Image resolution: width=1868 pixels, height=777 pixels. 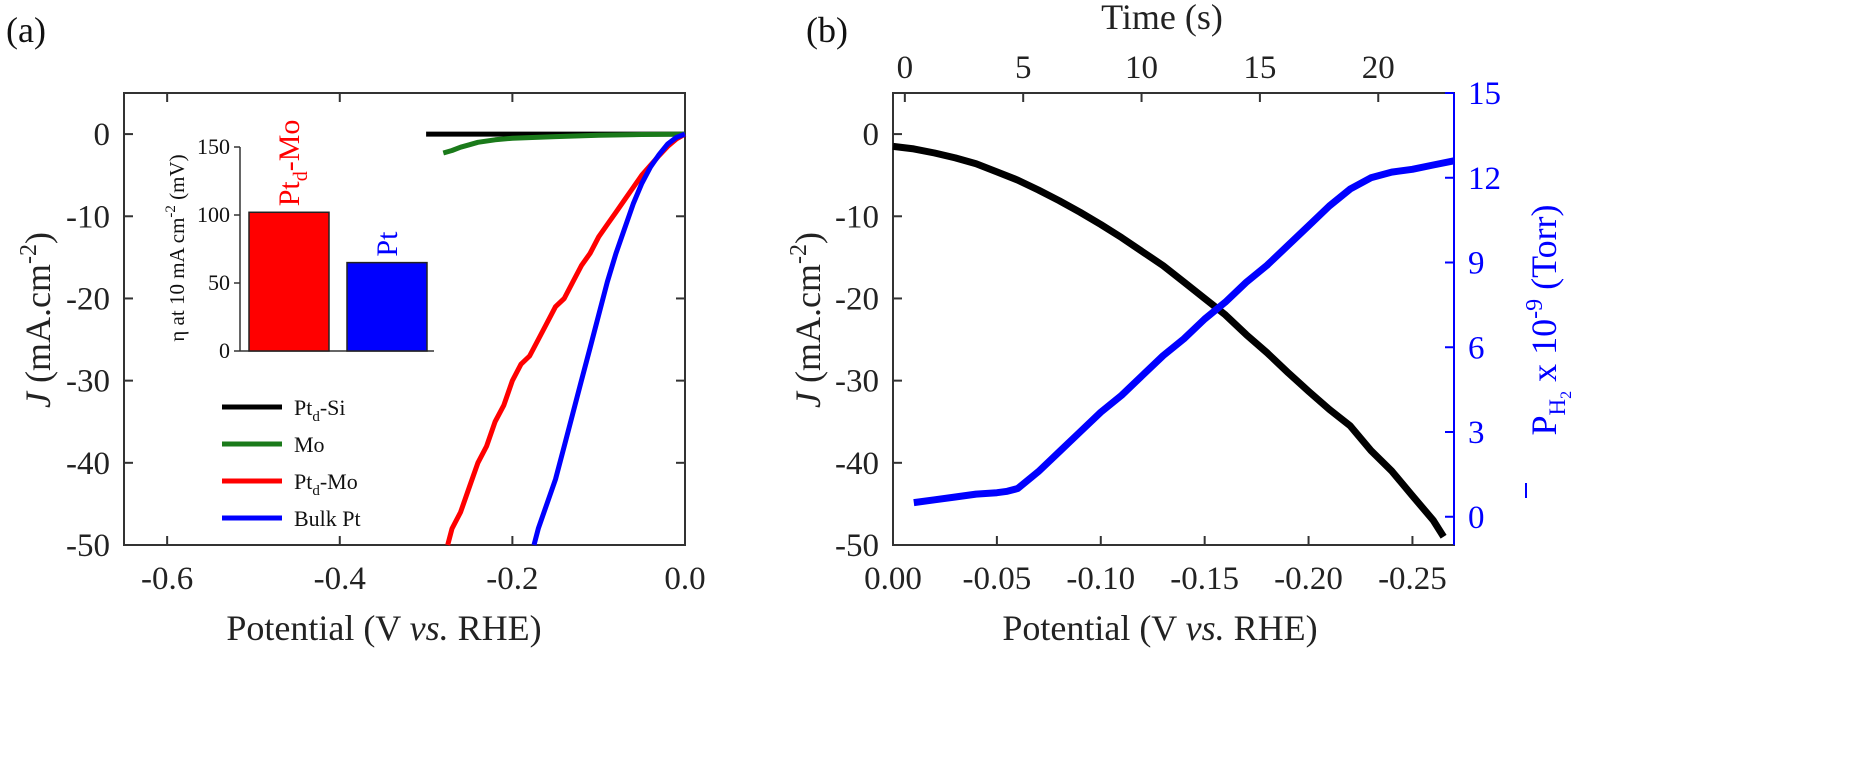 What do you see at coordinates (88, 299) in the screenshot?
I see `panel-a-y-tick-label: -20` at bounding box center [88, 299].